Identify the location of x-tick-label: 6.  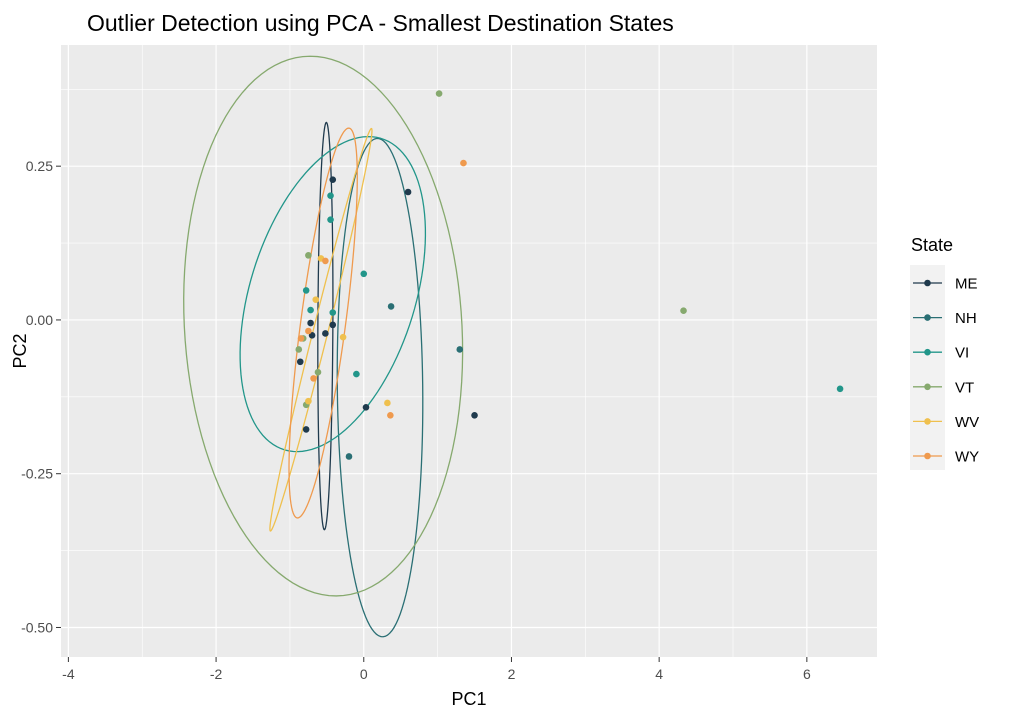
(807, 674).